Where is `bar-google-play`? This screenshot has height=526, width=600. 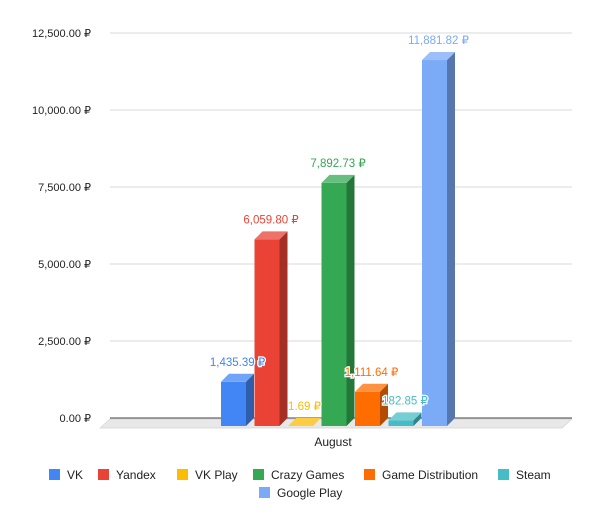 bar-google-play is located at coordinates (438, 239).